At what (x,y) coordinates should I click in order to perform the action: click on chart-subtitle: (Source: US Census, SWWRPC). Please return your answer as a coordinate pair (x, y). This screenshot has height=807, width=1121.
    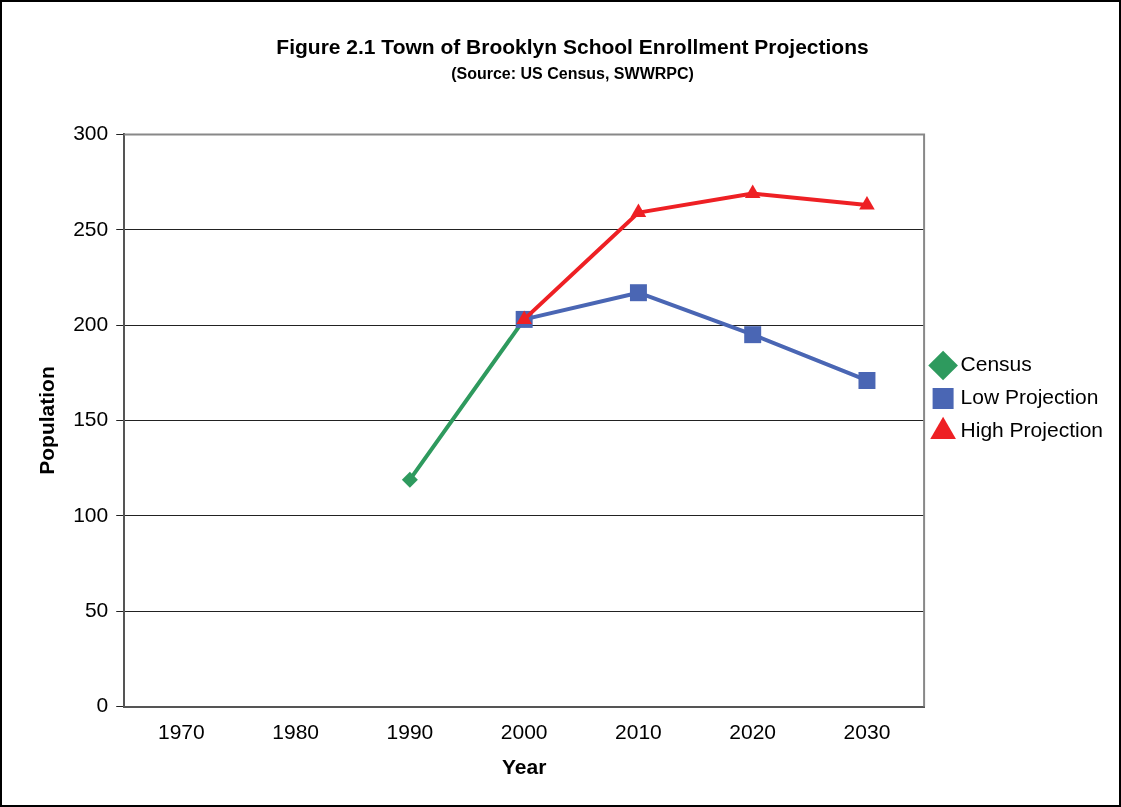
    Looking at the image, I should click on (572, 74).